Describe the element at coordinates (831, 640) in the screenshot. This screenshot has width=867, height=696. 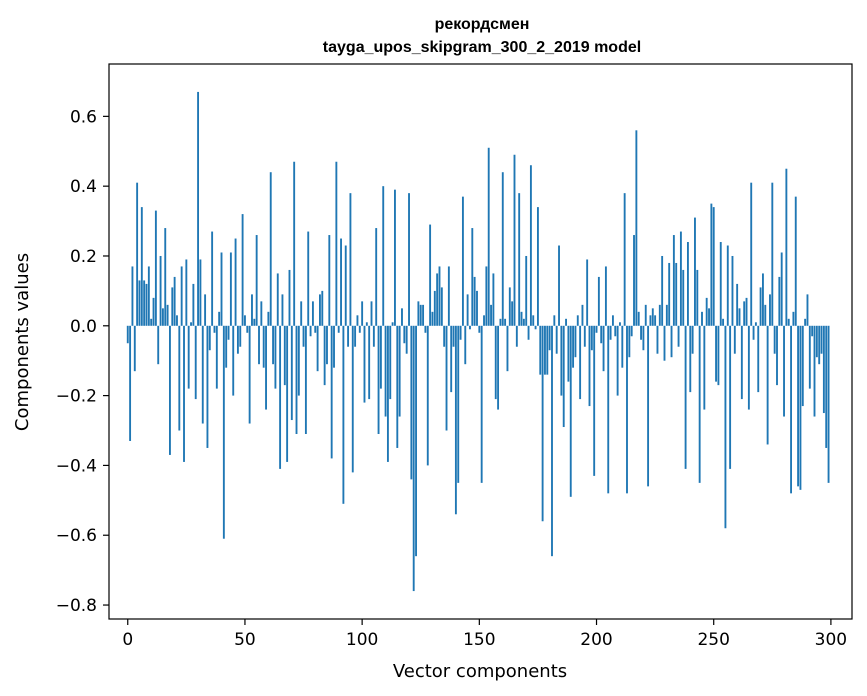
I see `x-tick-label: 300` at that location.